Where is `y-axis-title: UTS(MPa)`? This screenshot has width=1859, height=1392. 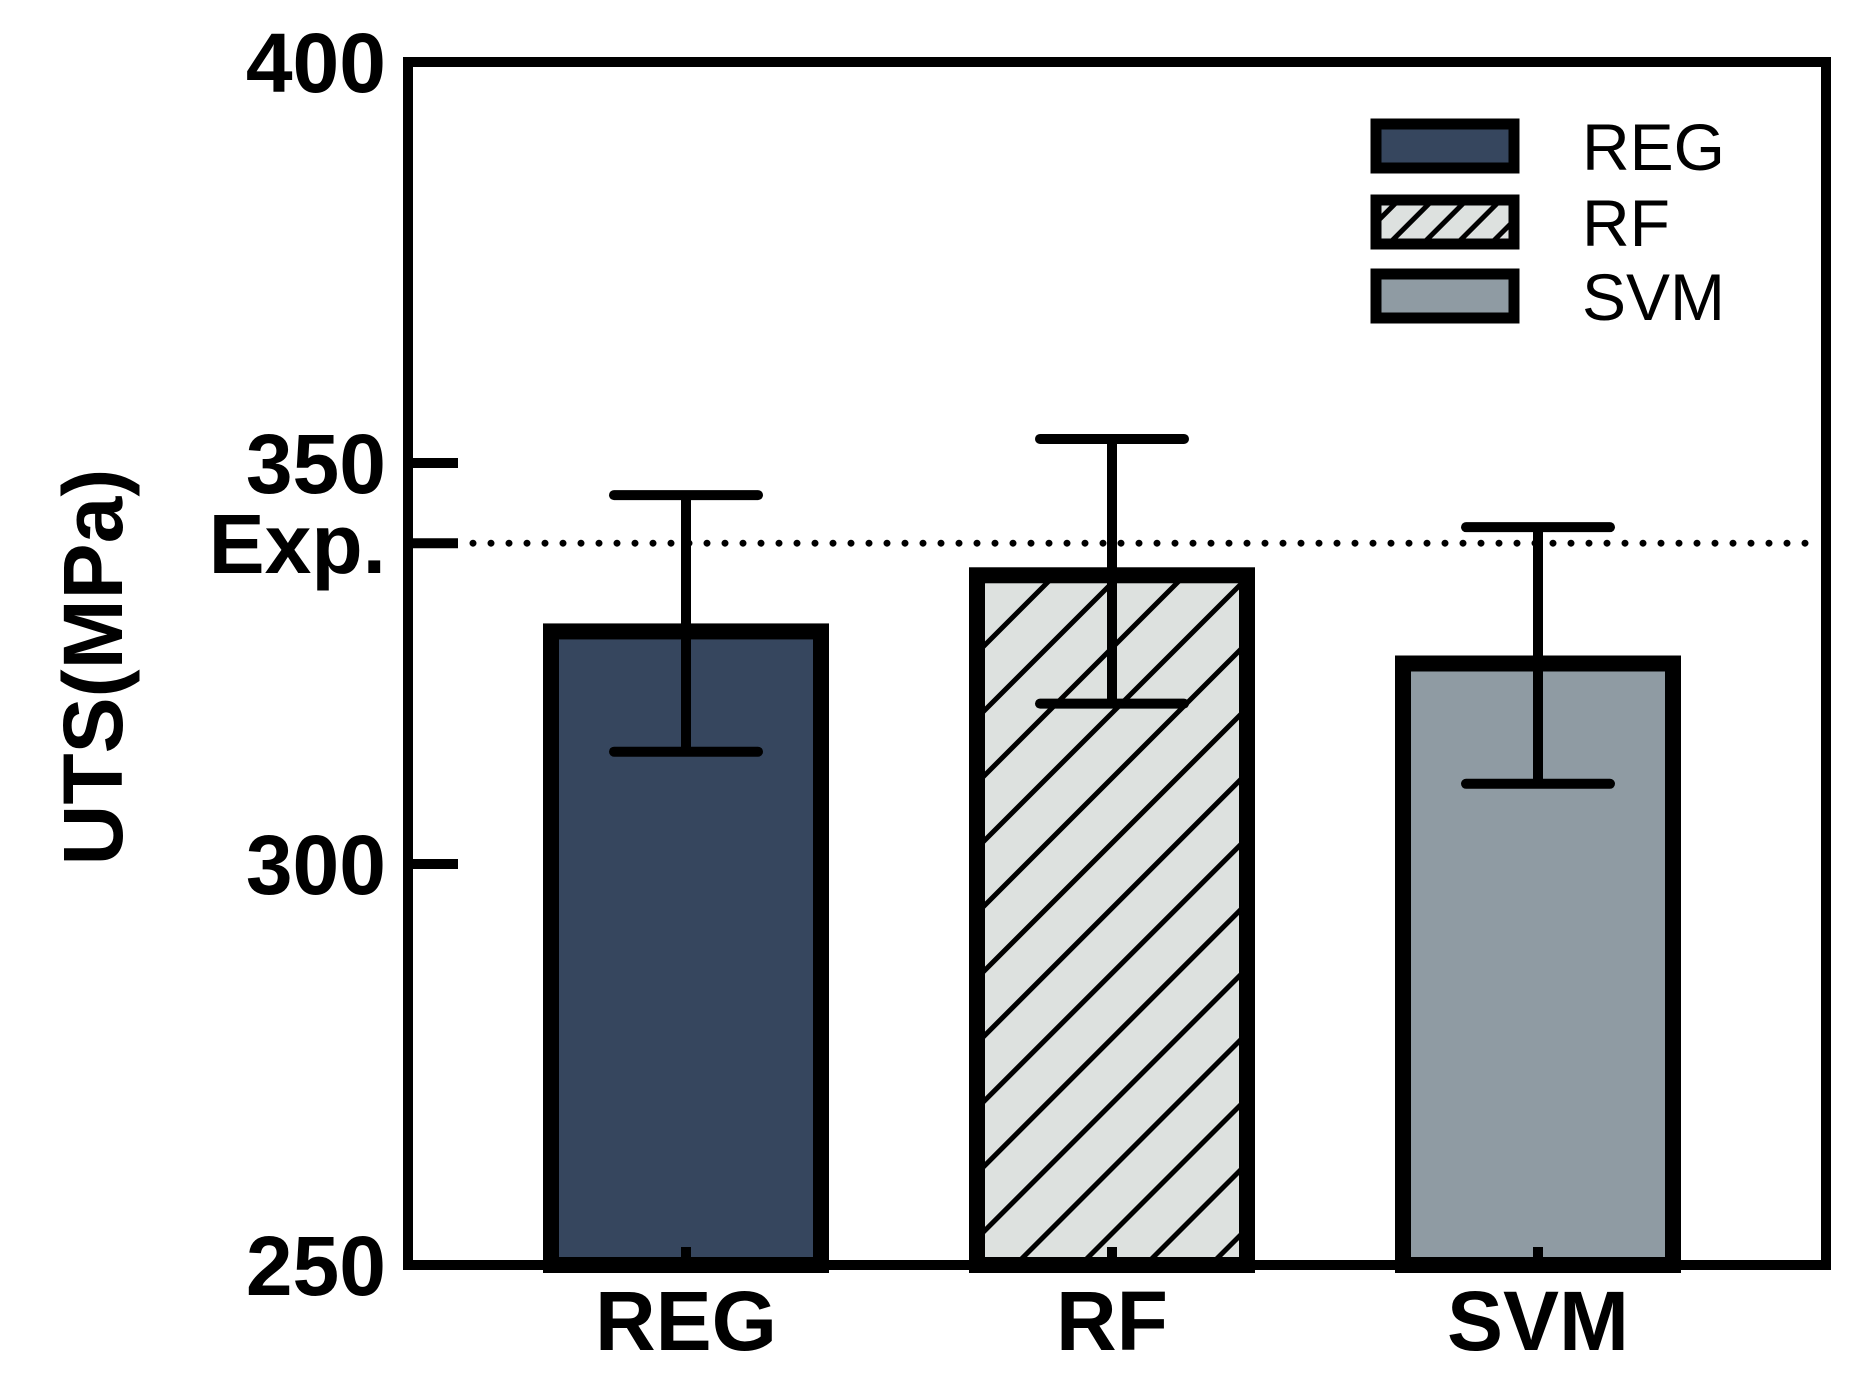 y-axis-title: UTS(MPa) is located at coordinates (93, 667).